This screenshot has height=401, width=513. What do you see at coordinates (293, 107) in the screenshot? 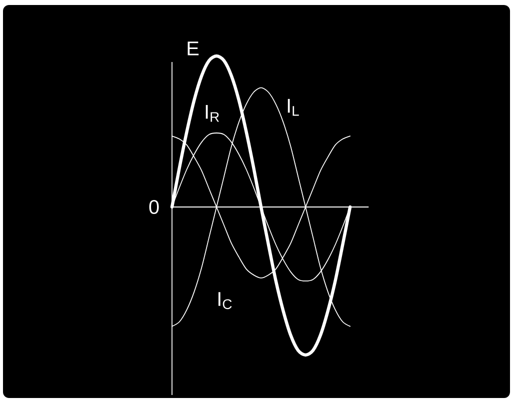
I see `series-label: I$_{L}$` at bounding box center [293, 107].